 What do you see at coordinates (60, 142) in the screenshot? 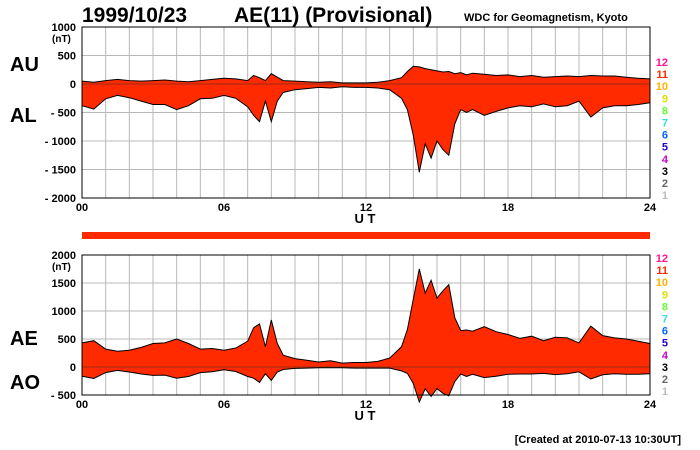
I see `y-tick-label: - 1000` at bounding box center [60, 142].